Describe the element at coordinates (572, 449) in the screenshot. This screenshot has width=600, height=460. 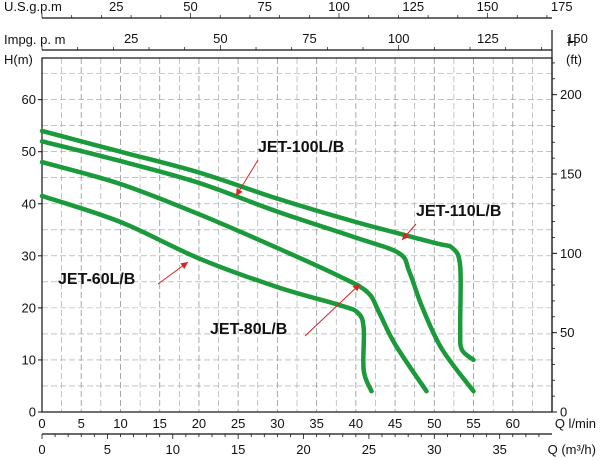
I see `bottom-secondary-title: Q (m³/h)` at that location.